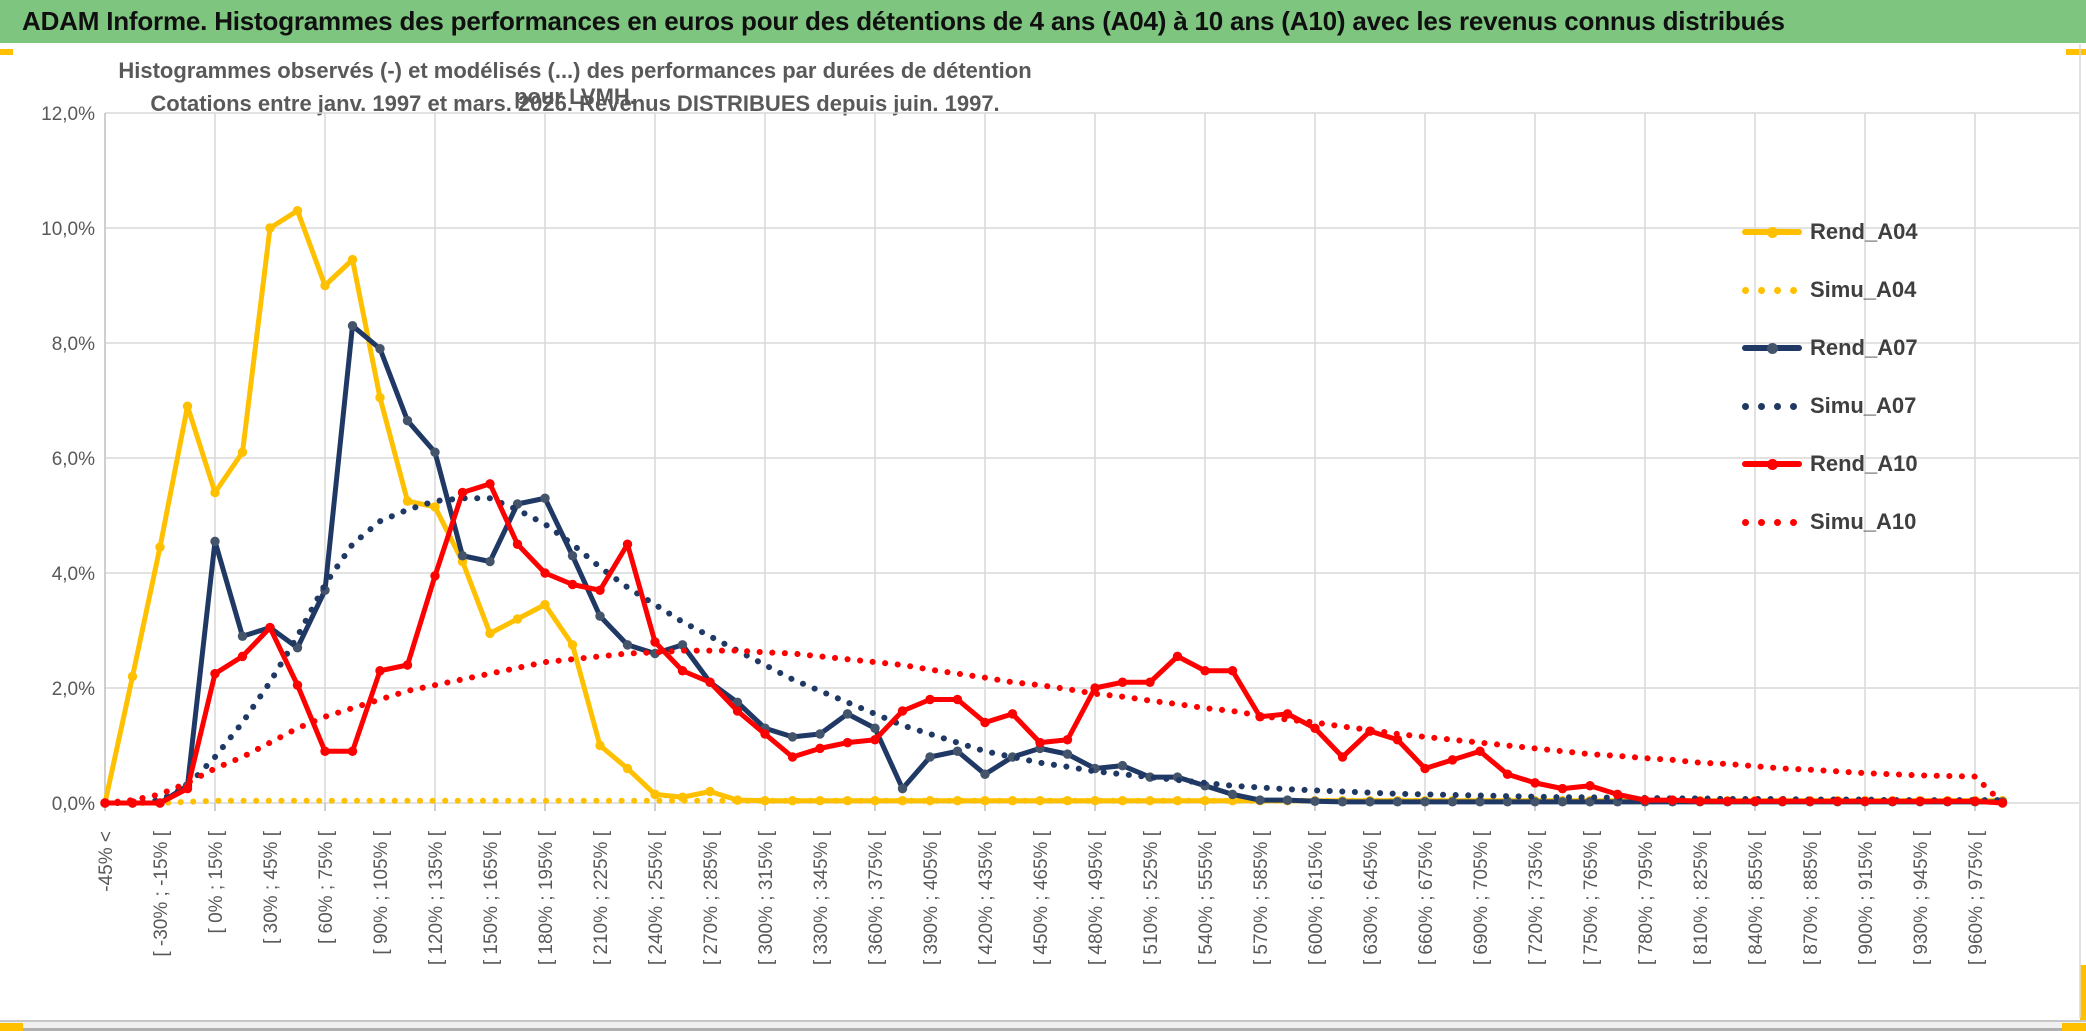  Describe the element at coordinates (1892, 348) in the screenshot. I see `legend-item-Rend_A07: Rend_A07` at that location.